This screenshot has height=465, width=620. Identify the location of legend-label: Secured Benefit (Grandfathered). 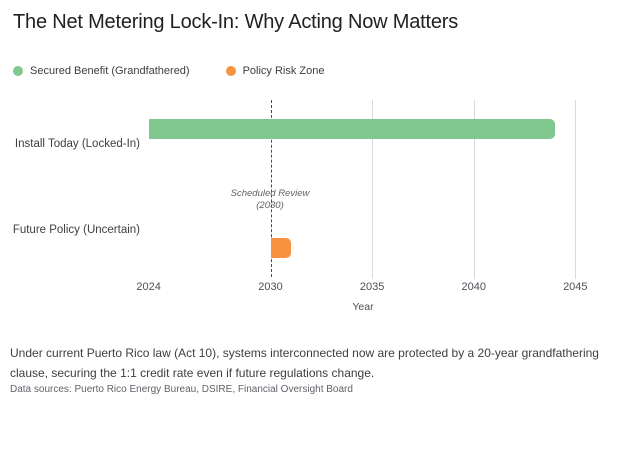
(110, 71).